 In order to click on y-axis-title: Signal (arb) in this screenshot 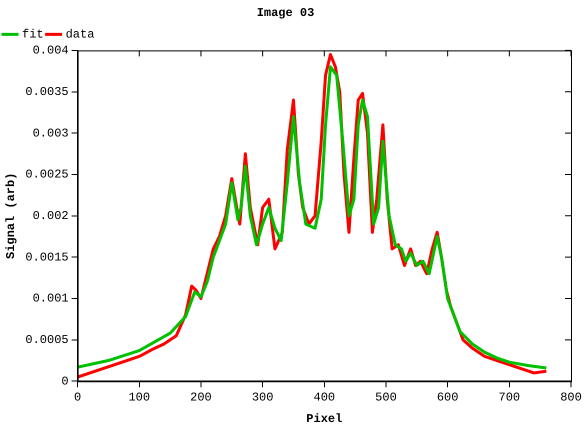, I will do `click(11, 216)`.